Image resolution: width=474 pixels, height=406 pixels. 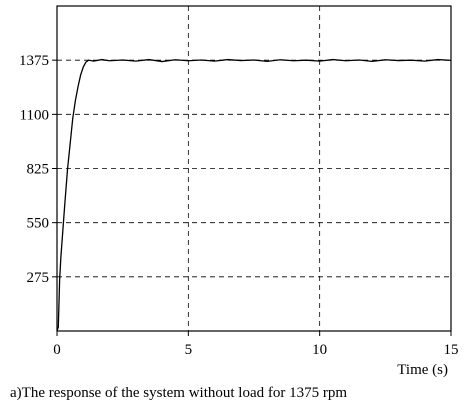 What do you see at coordinates (422, 370) in the screenshot?
I see `x-axis-label: Time (s)` at bounding box center [422, 370].